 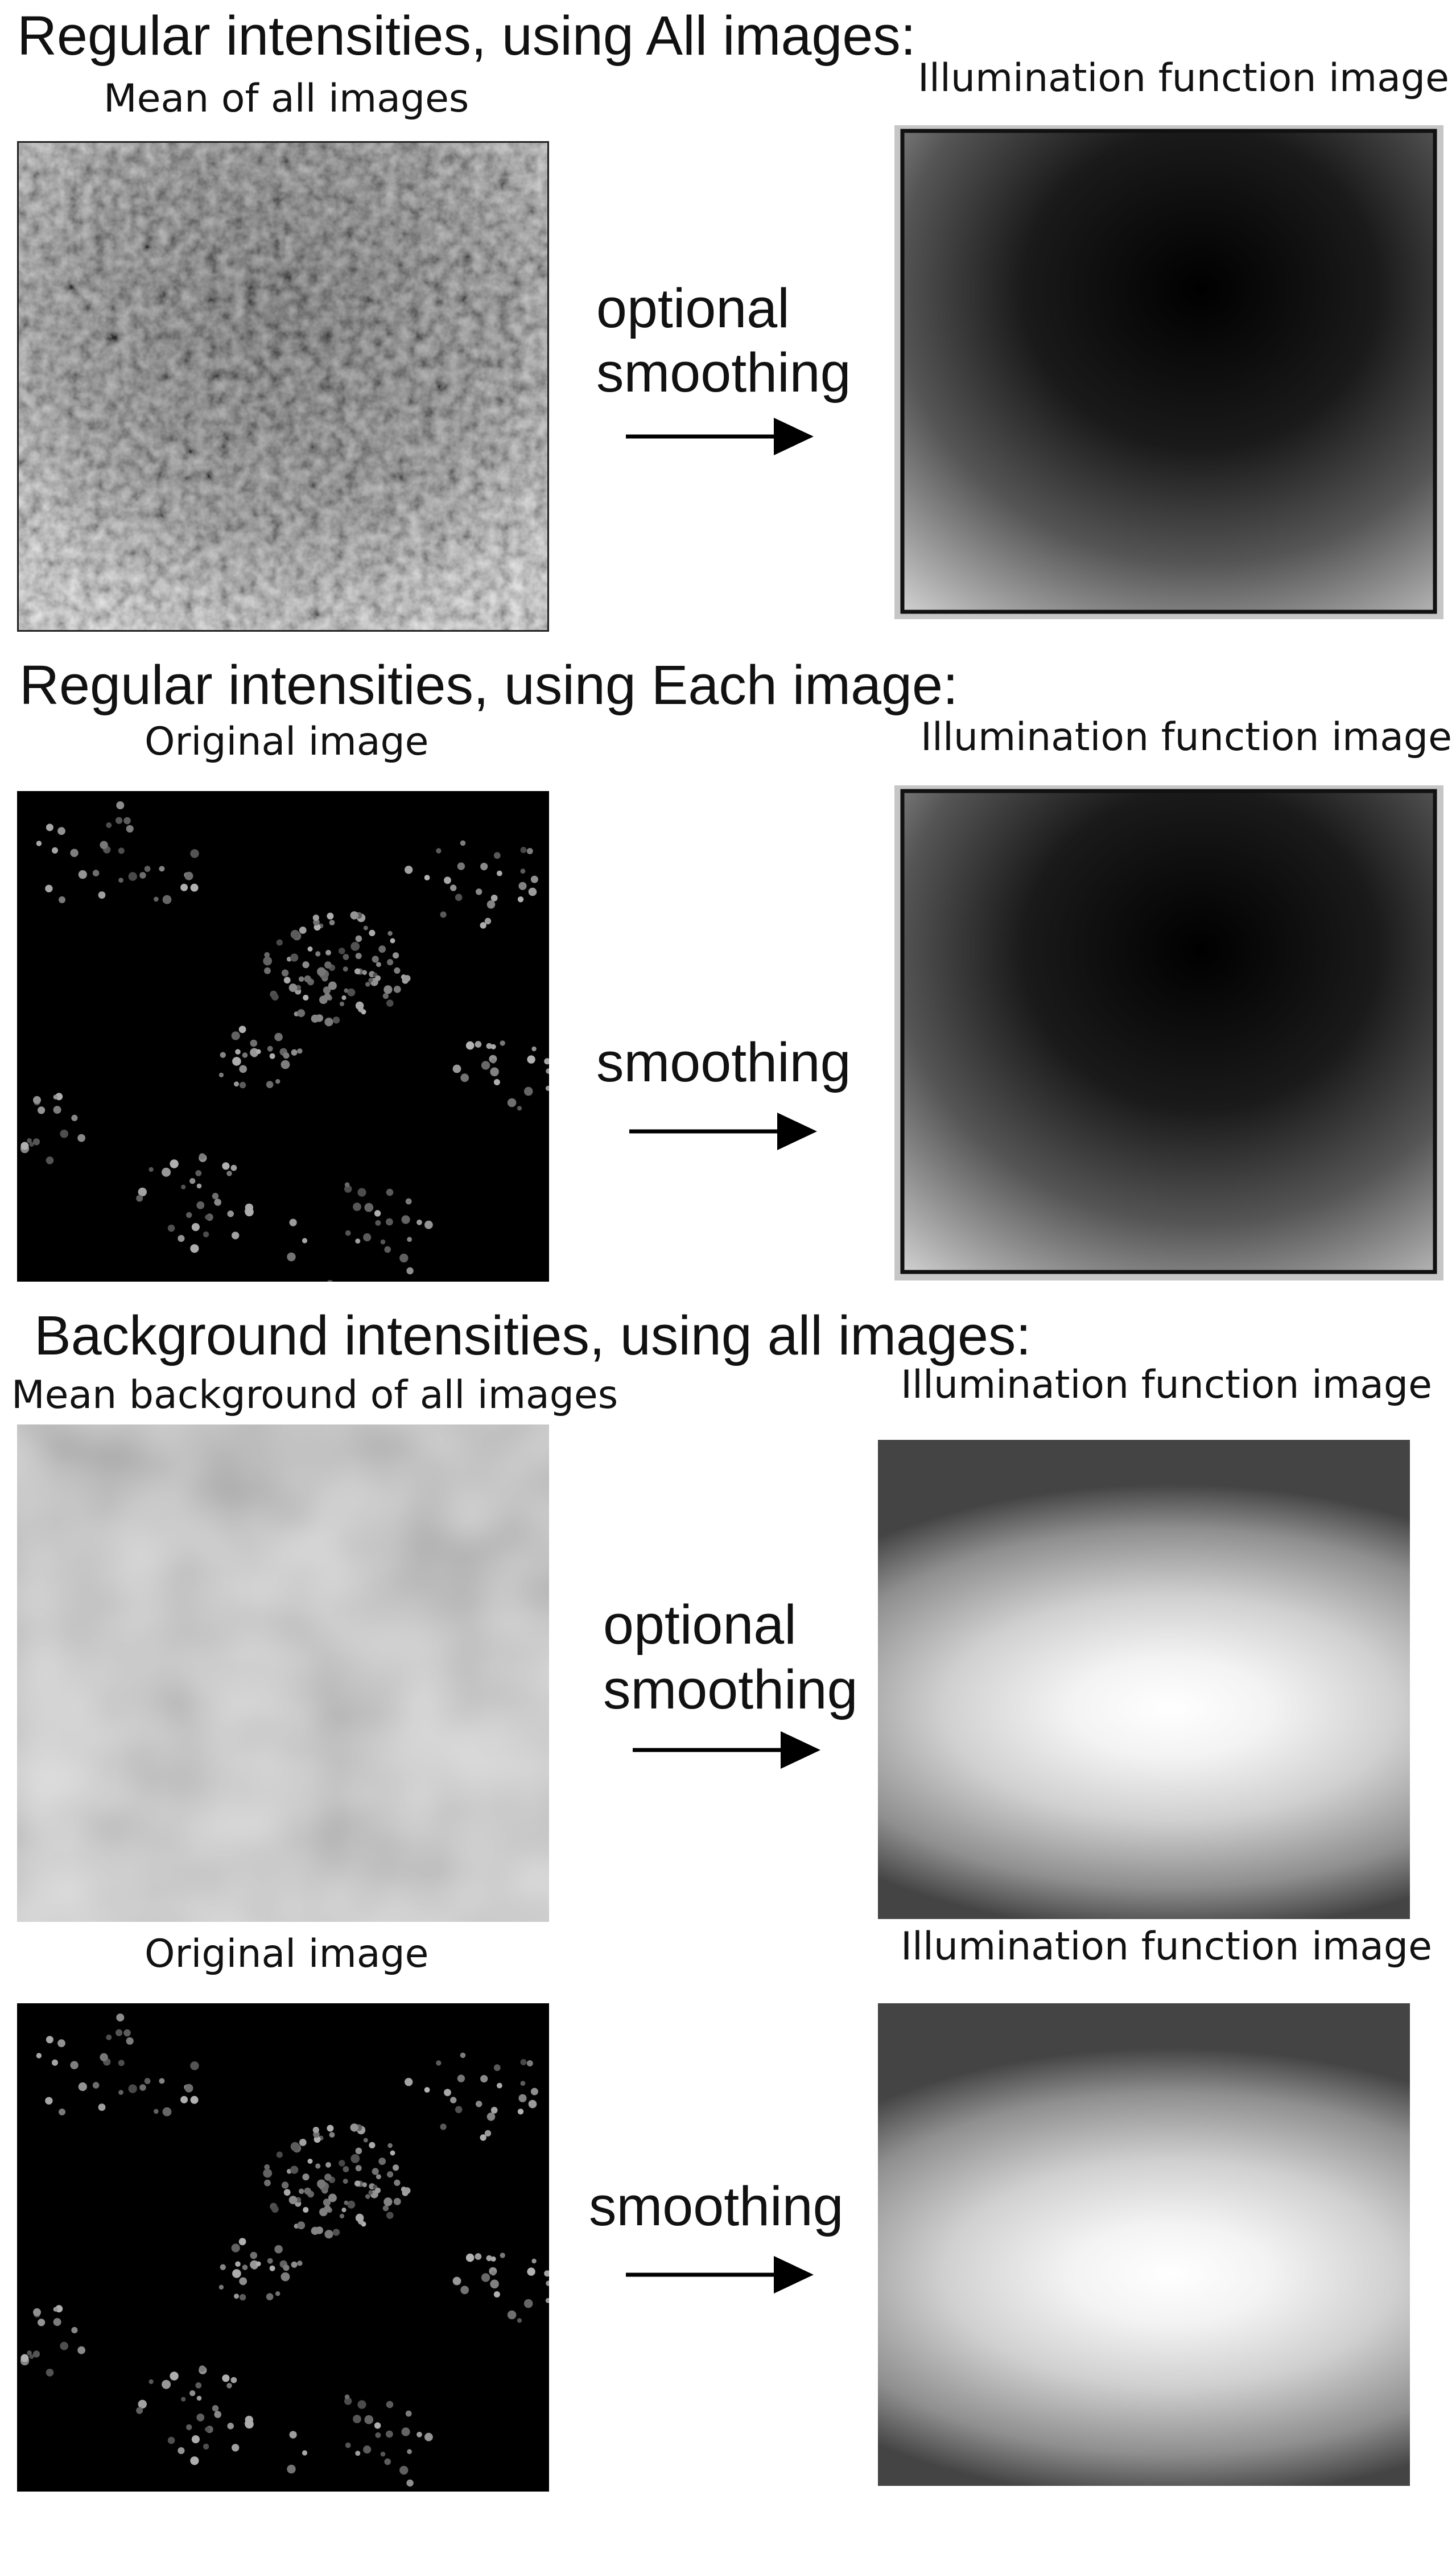 I want to click on mean-background-panel, so click(x=283, y=1673).